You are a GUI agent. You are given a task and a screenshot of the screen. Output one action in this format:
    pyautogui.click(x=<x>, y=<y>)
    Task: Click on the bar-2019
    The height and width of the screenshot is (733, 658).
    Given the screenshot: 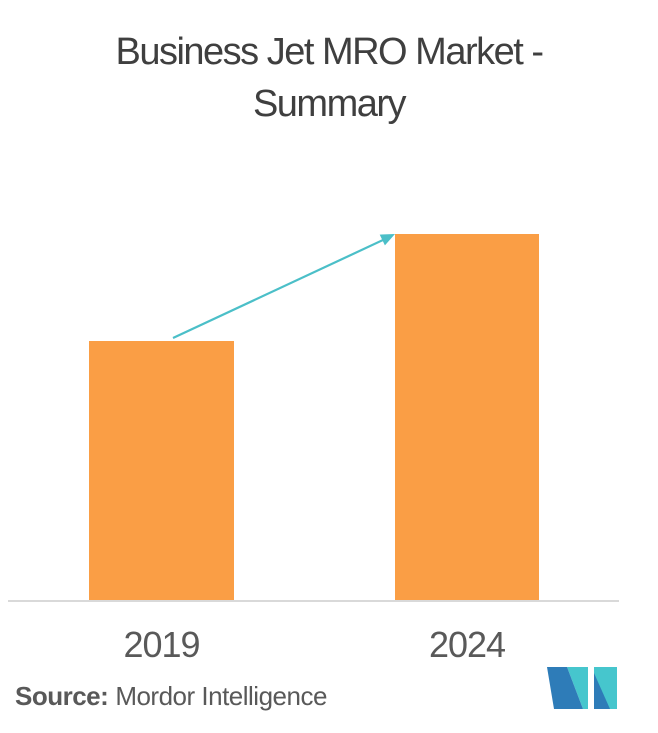 What is the action you would take?
    pyautogui.click(x=161, y=471)
    